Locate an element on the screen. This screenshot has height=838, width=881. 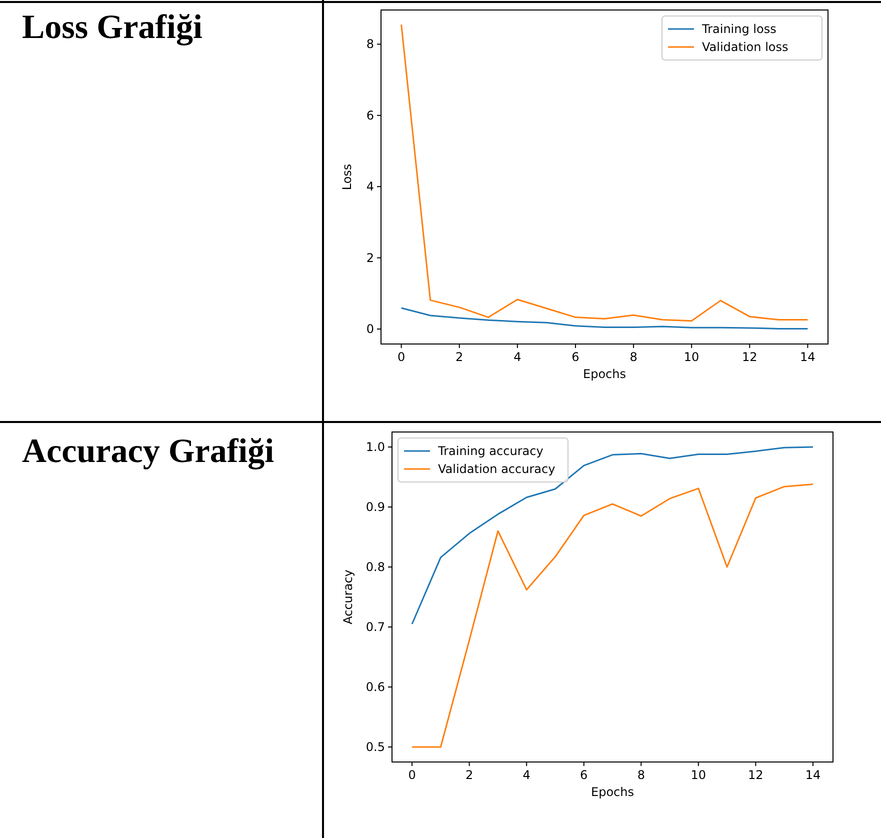
y-tick-label: 0.6 is located at coordinates (375, 687).